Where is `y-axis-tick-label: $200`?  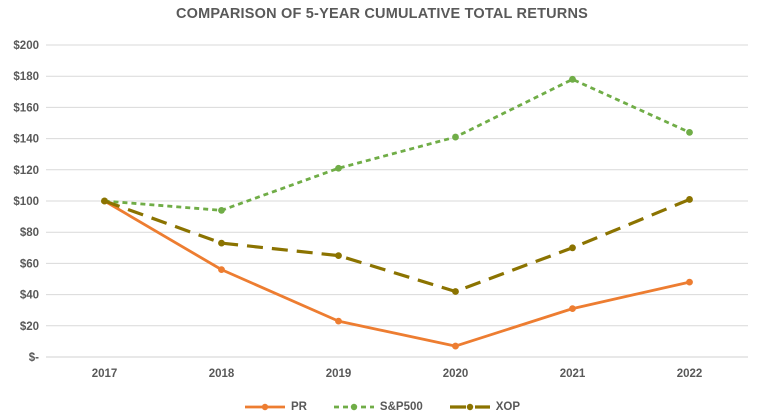
y-axis-tick-label: $200 is located at coordinates (26, 46).